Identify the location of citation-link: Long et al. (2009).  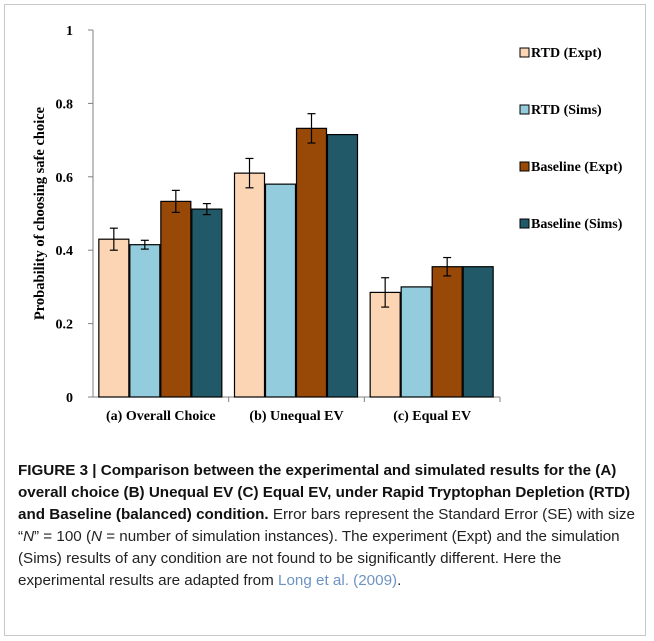
(338, 580).